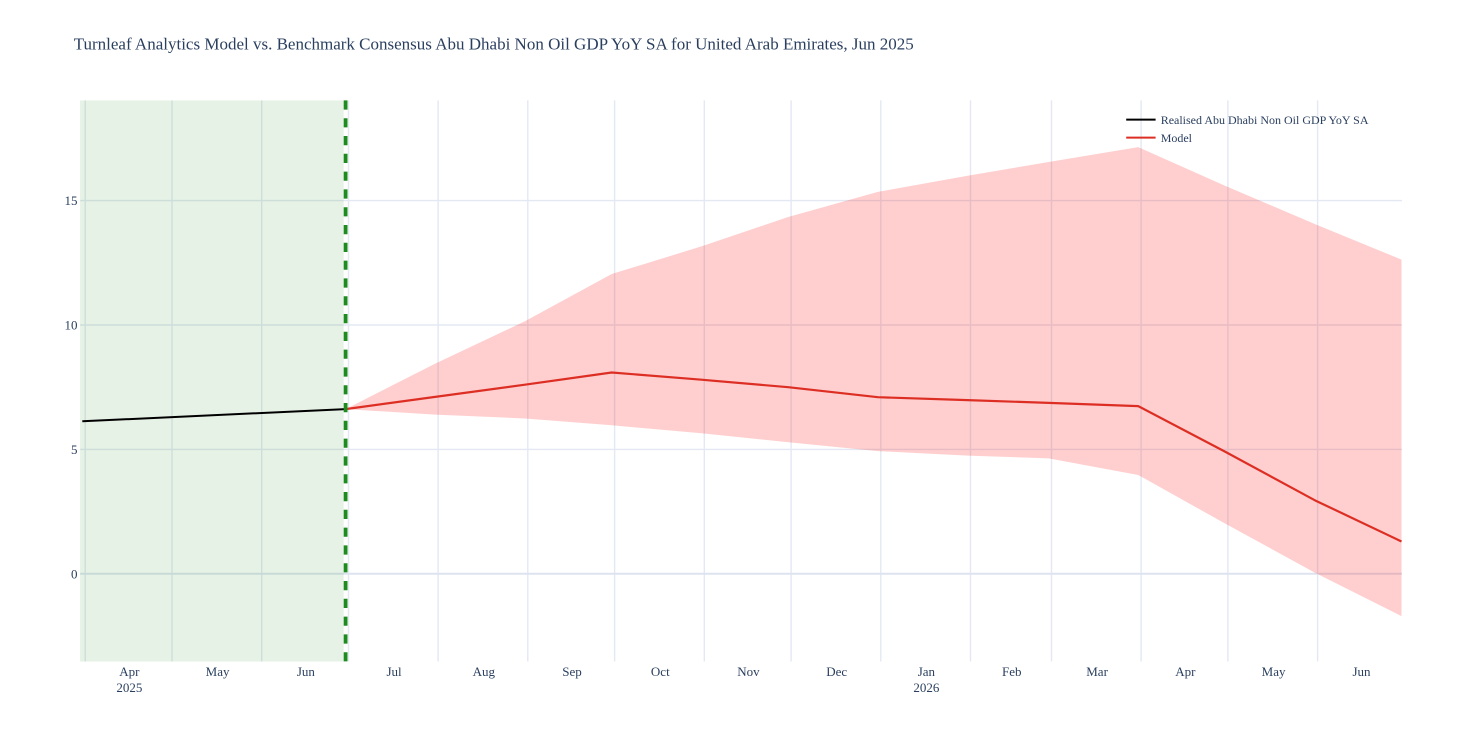 This screenshot has width=1480, height=743. Describe the element at coordinates (129, 687) in the screenshot. I see `svg-text: 2025` at that location.